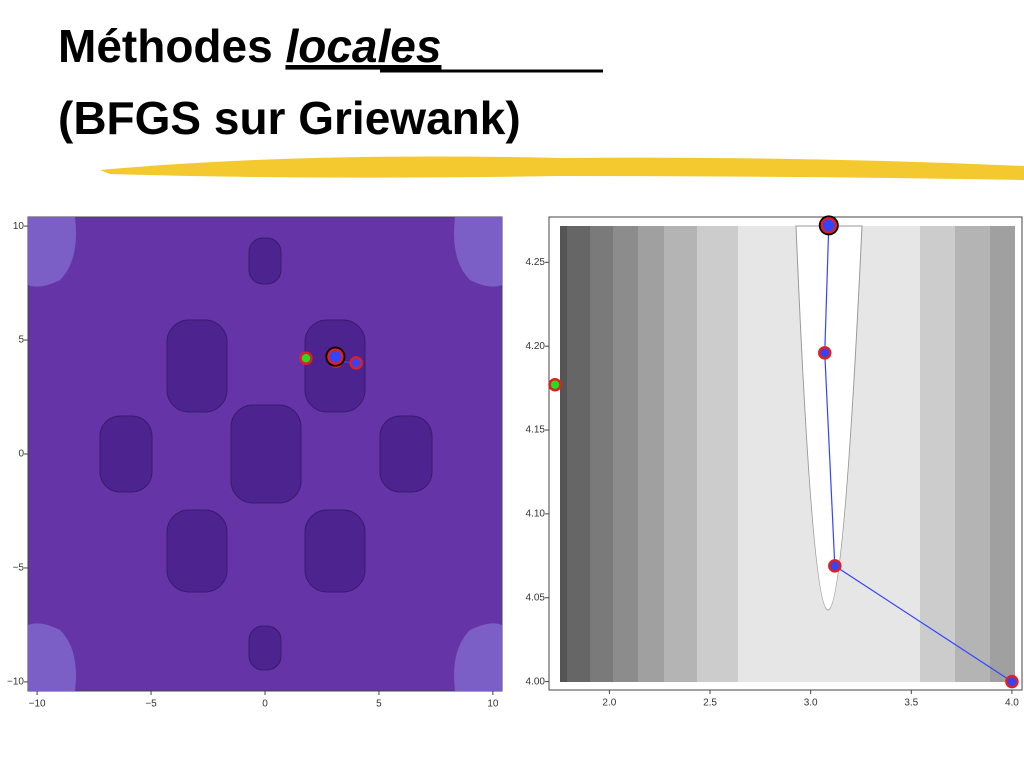 The width and height of the screenshot is (1024, 768). I want to click on x-tick-label: −5, so click(151, 704).